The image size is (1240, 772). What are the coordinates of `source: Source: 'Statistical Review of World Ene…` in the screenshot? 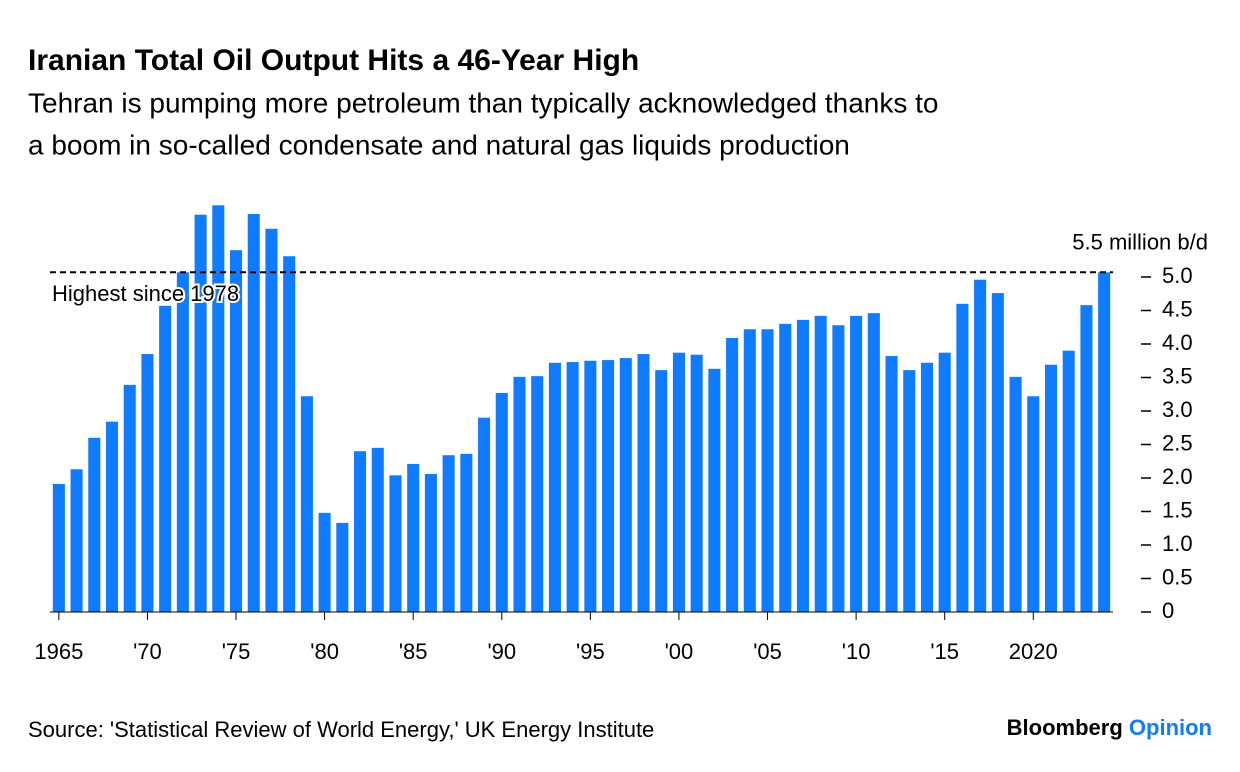 It's located at (341, 729).